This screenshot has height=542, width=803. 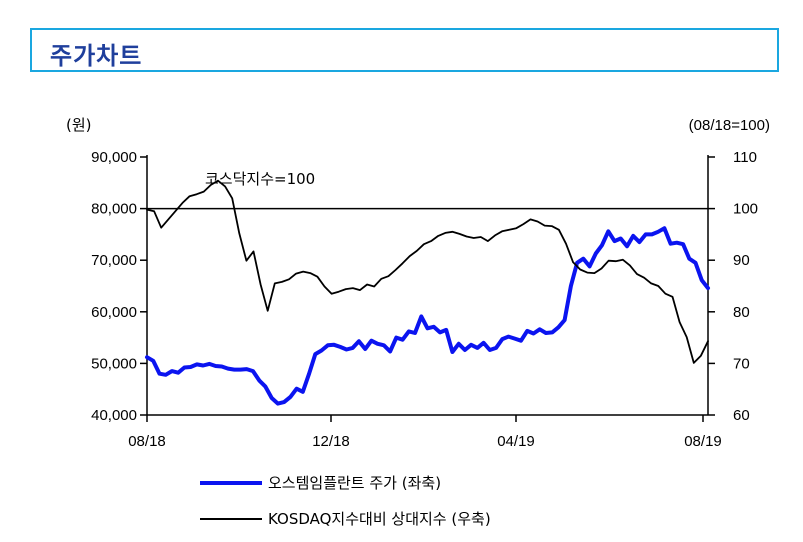 I want to click on right-tick-label: 80, so click(x=741, y=312).